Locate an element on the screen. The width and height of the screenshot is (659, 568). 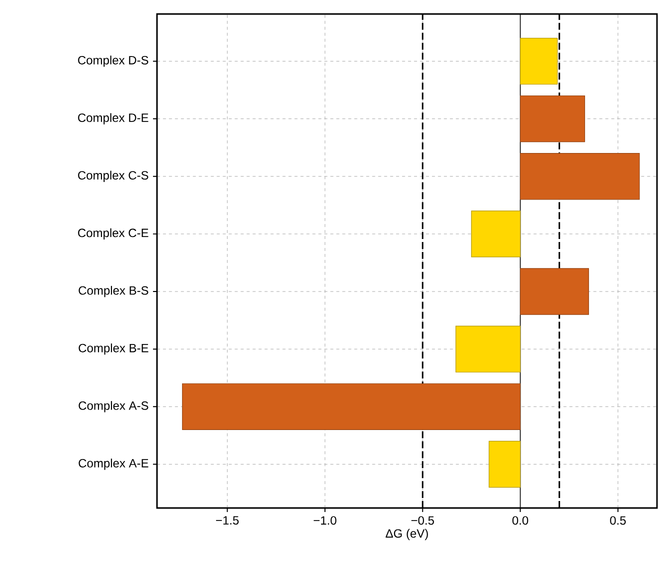
y-tick-label: Complex B-E is located at coordinates (113, 349).